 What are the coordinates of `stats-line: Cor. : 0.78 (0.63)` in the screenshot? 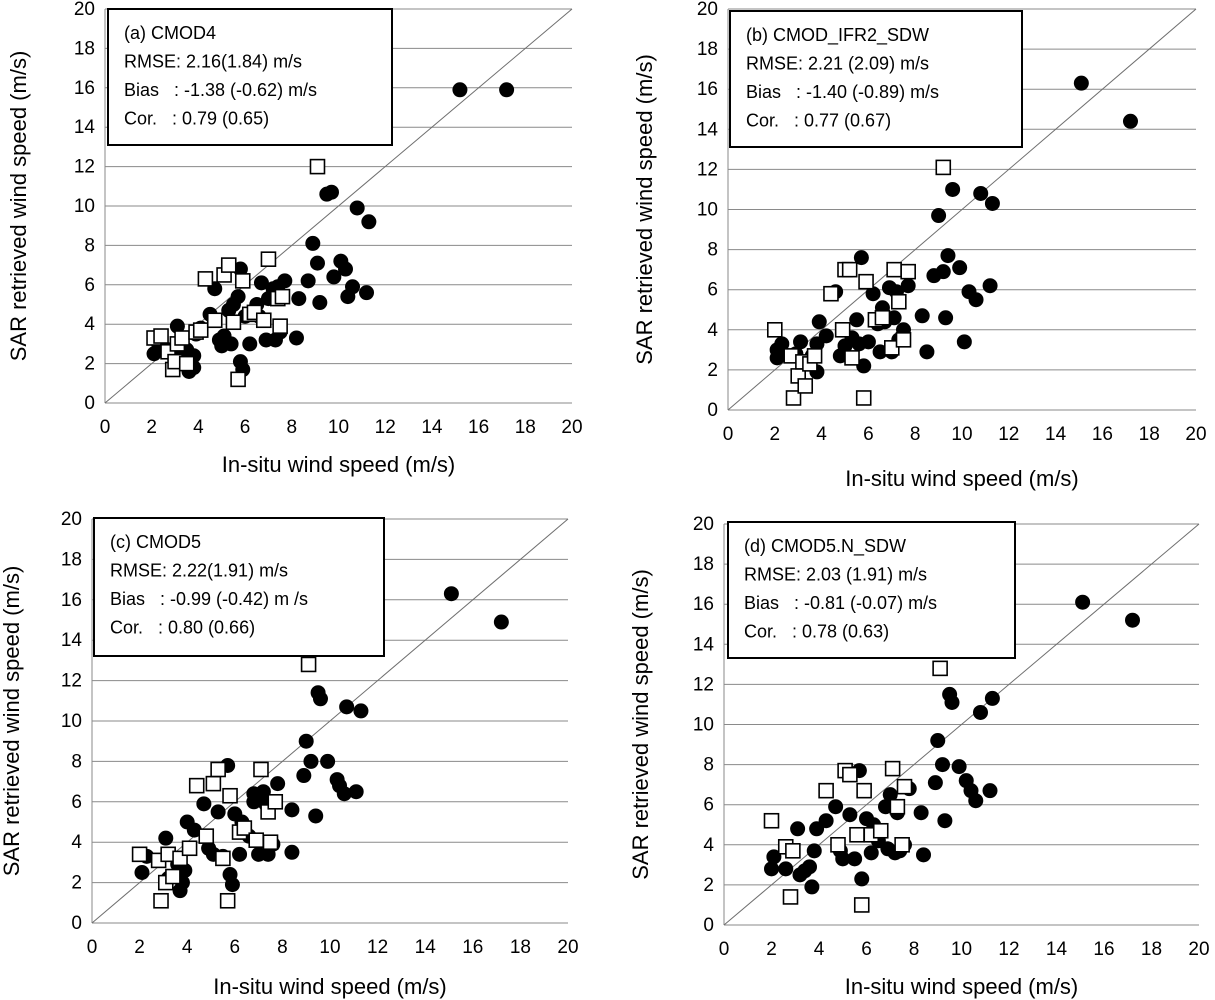 It's located at (816, 632).